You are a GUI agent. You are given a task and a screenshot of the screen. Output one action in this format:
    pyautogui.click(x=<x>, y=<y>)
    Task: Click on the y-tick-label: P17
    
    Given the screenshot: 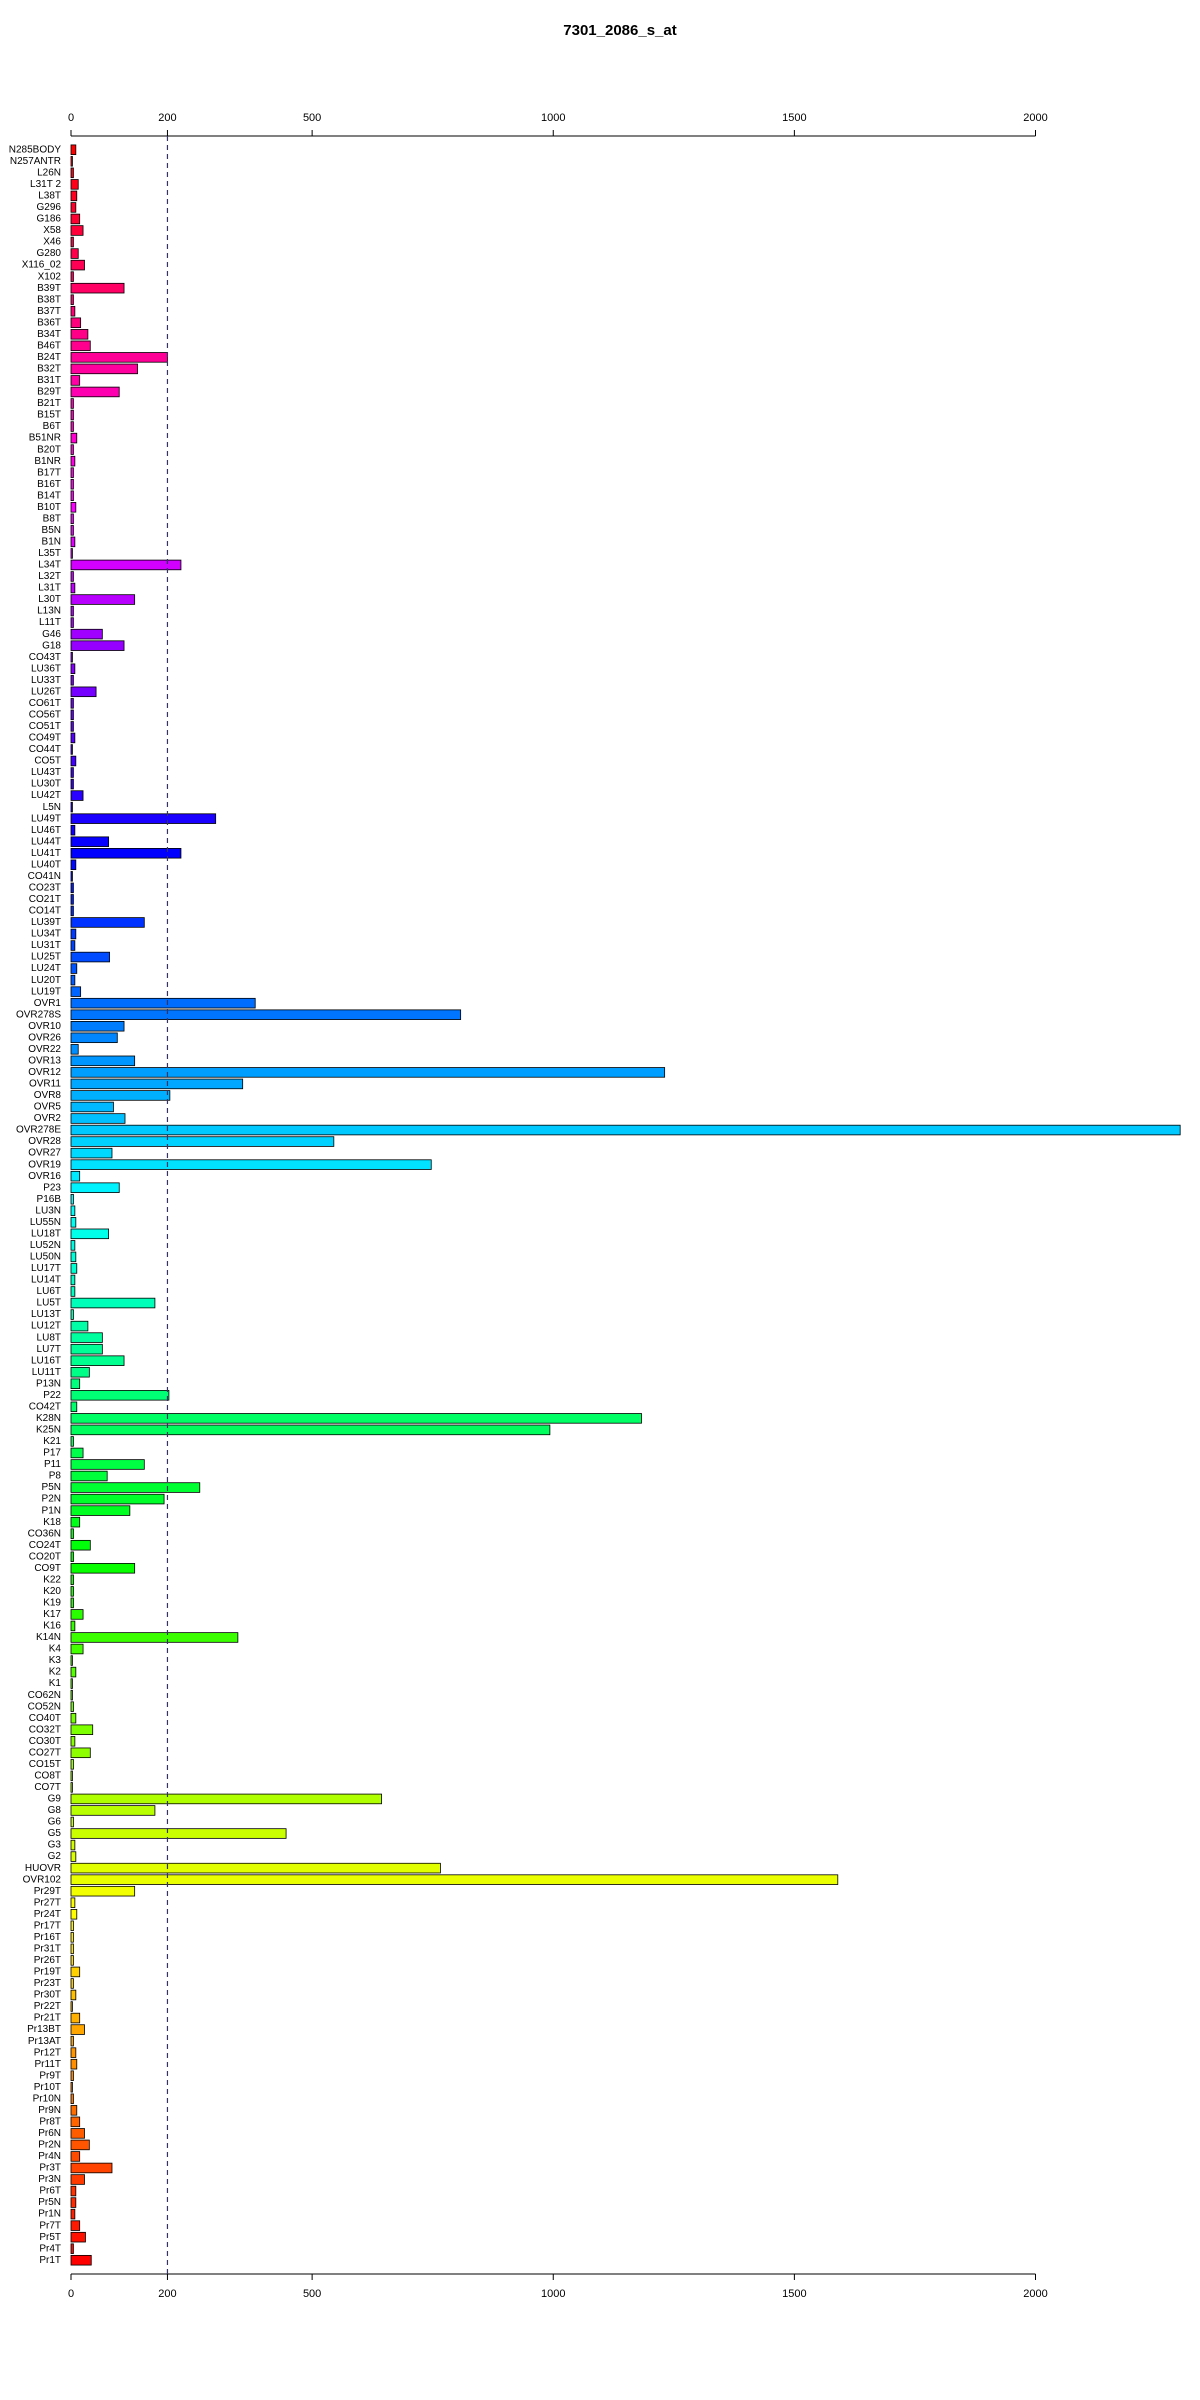 What is the action you would take?
    pyautogui.click(x=52, y=1453)
    